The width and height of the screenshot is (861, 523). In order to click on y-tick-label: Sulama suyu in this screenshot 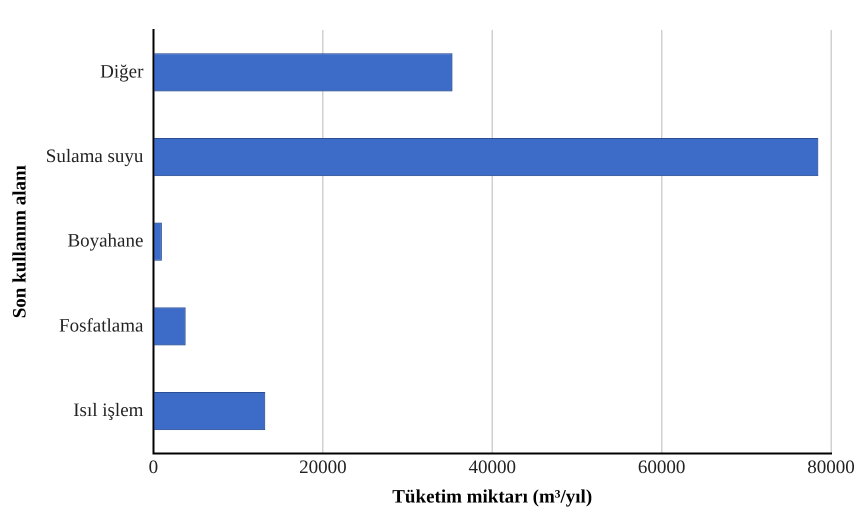, I will do `click(95, 157)`.